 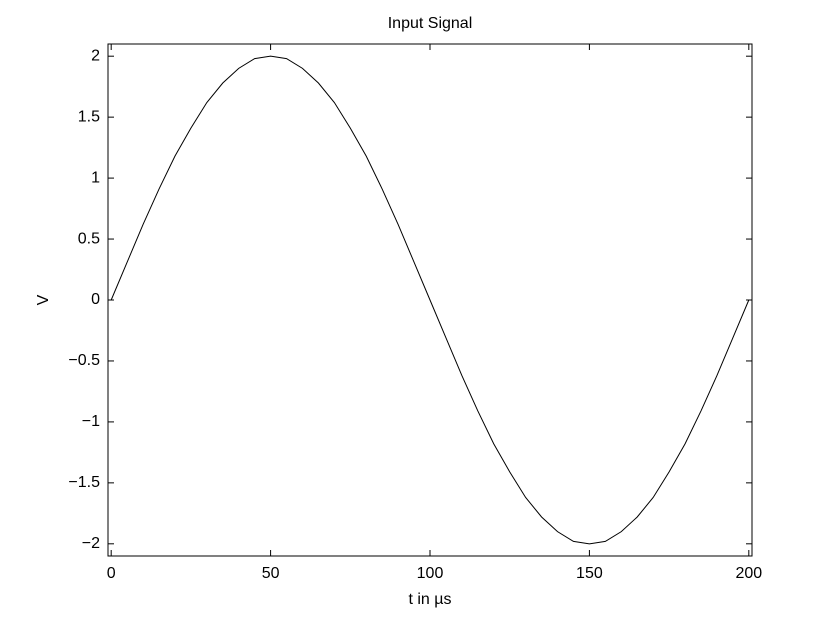 What do you see at coordinates (111, 573) in the screenshot?
I see `x-tick-label: 0` at bounding box center [111, 573].